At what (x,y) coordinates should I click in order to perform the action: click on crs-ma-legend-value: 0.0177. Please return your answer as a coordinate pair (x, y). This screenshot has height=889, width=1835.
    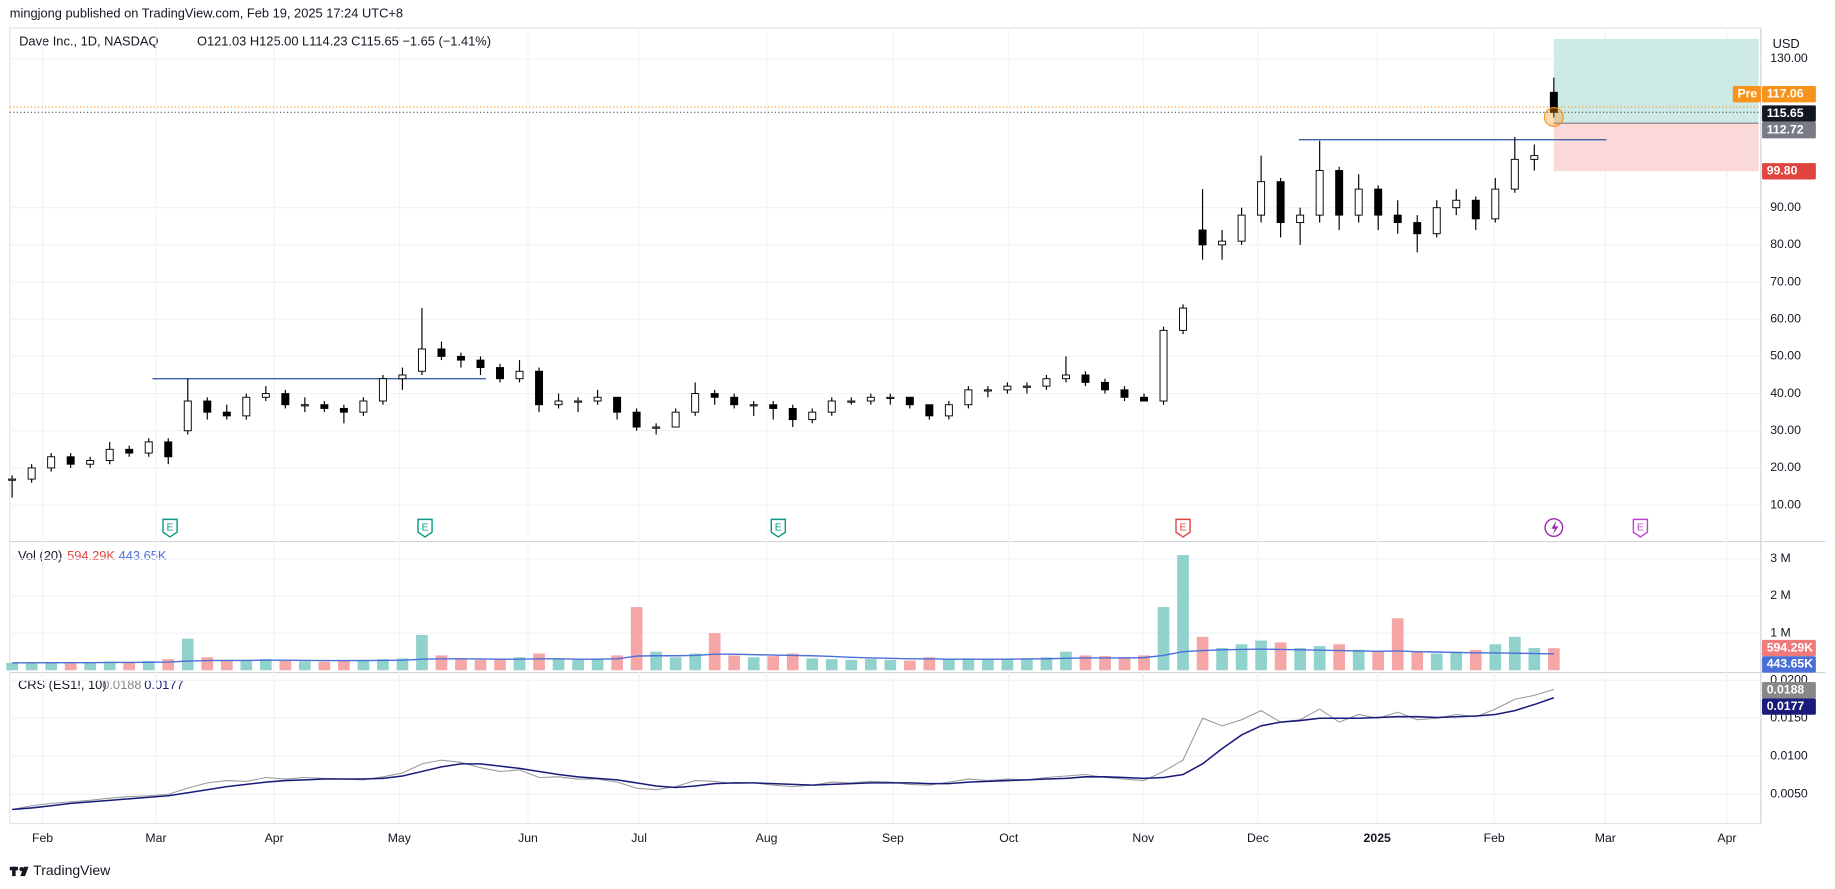
    Looking at the image, I should click on (163, 684).